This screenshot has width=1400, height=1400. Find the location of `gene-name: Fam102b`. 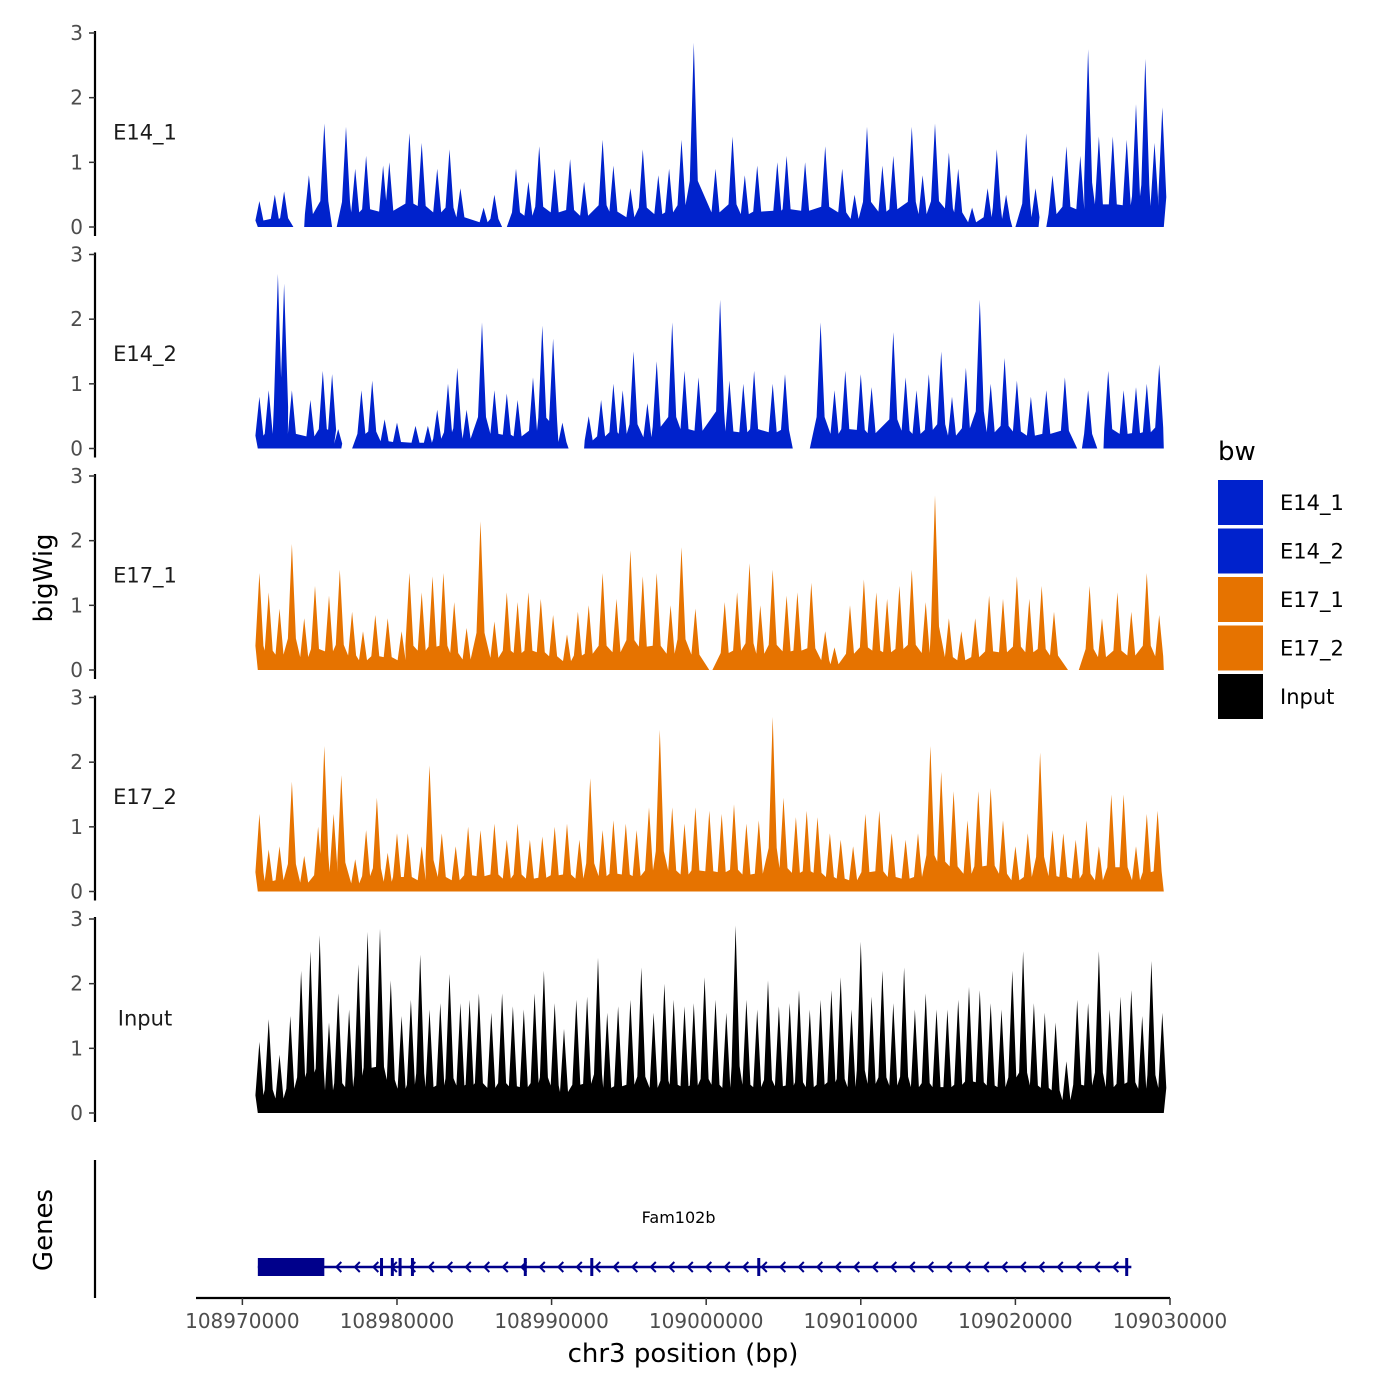

gene-name: Fam102b is located at coordinates (679, 1217).